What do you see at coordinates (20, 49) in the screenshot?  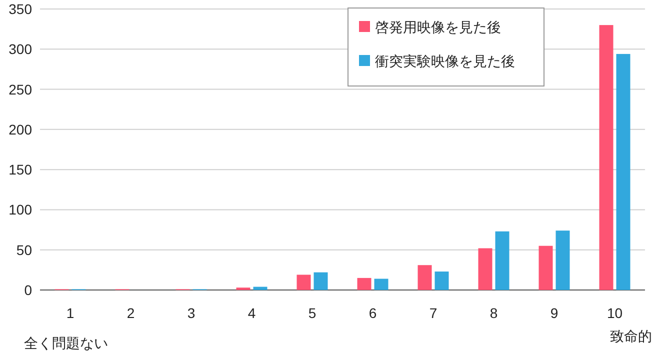 I see `y-tick-label: 300` at bounding box center [20, 49].